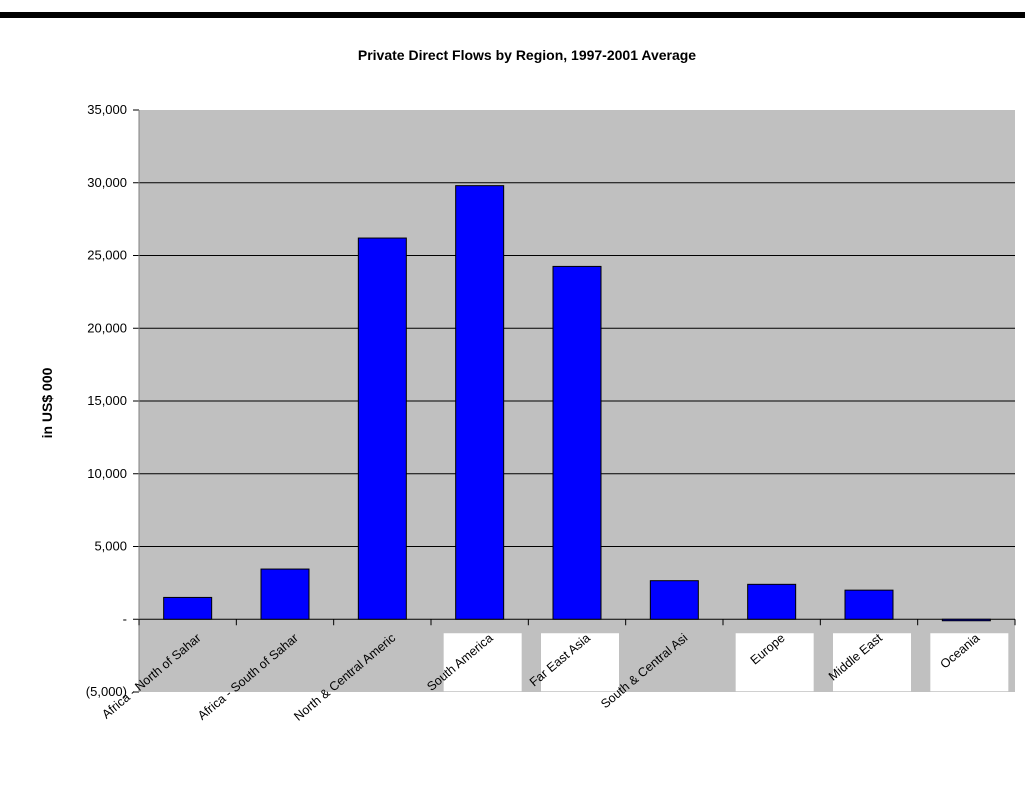 This screenshot has height=787, width=1025. What do you see at coordinates (106, 691) in the screenshot?
I see `y-tick-label: (5,000)` at bounding box center [106, 691].